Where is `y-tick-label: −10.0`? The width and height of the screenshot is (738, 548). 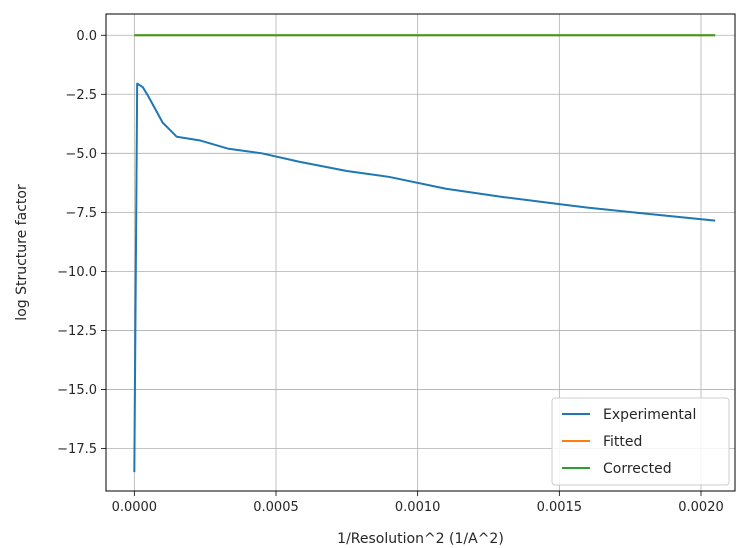
y-tick-label: −10.0 is located at coordinates (77, 272).